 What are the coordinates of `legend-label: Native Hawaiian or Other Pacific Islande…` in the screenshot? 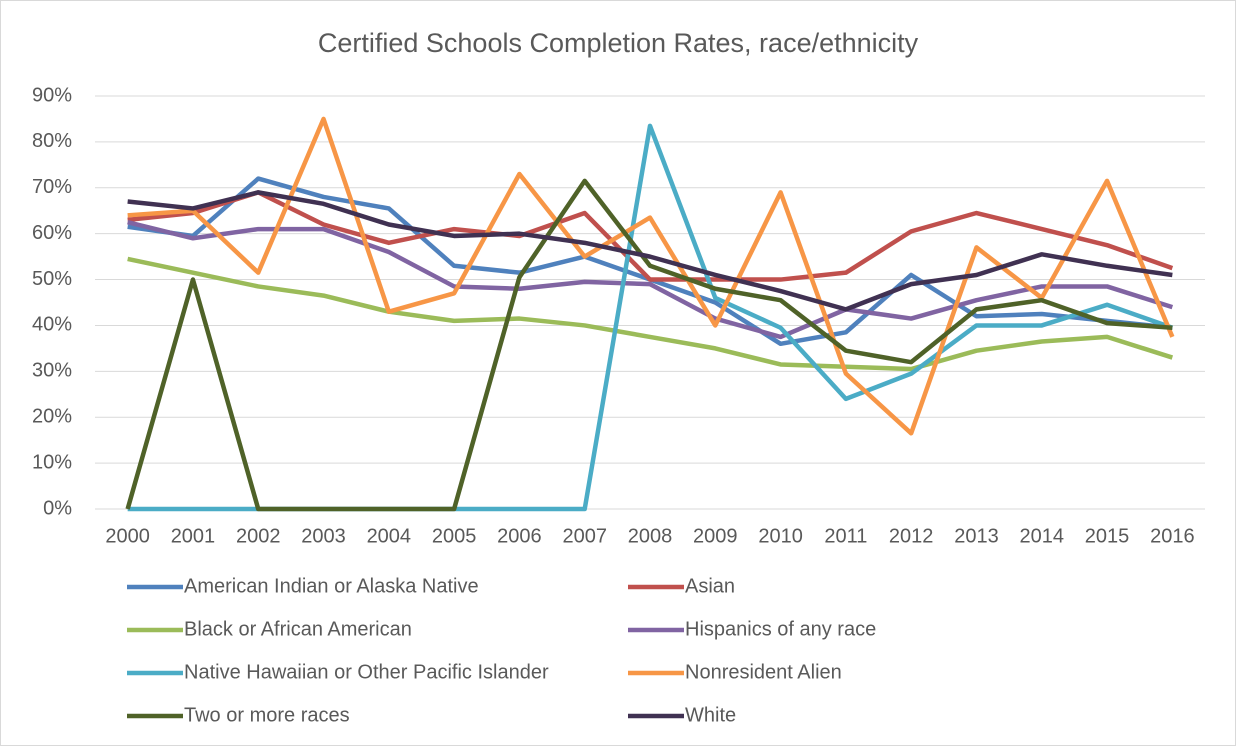 It's located at (366, 672).